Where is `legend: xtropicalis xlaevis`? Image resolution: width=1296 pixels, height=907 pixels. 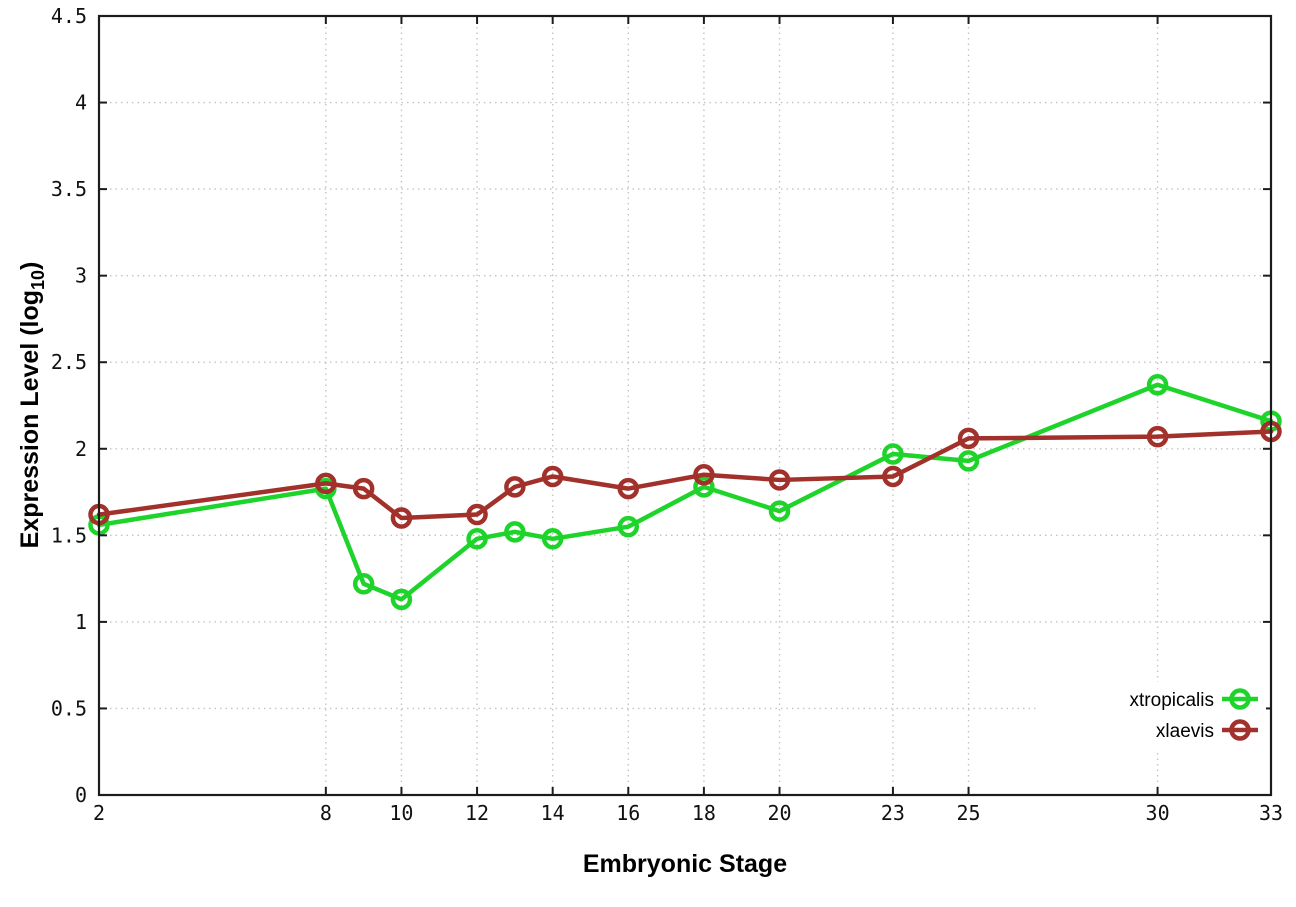
legend: xtropicalis xlaevis is located at coordinates (1152, 717).